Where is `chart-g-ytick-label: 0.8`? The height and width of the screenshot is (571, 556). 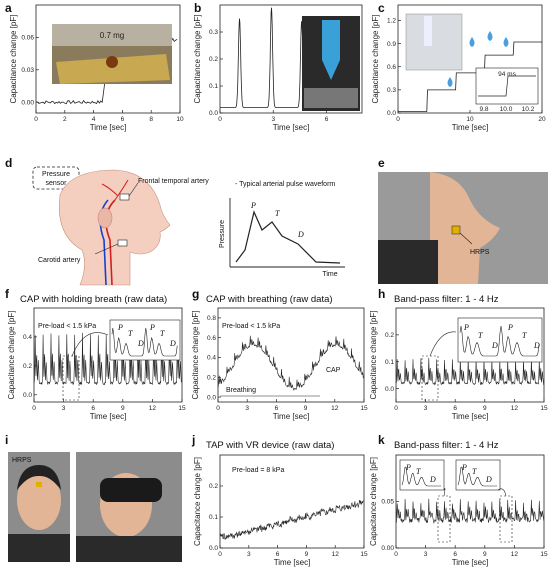 chart-g-ytick-label: 0.8 is located at coordinates (211, 318).